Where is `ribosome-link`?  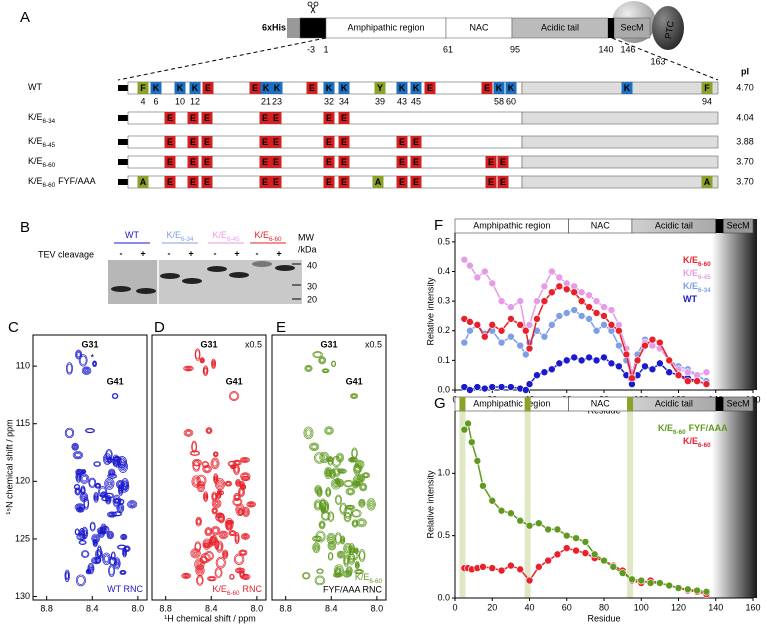
ribosome-link is located at coordinates (123, 182).